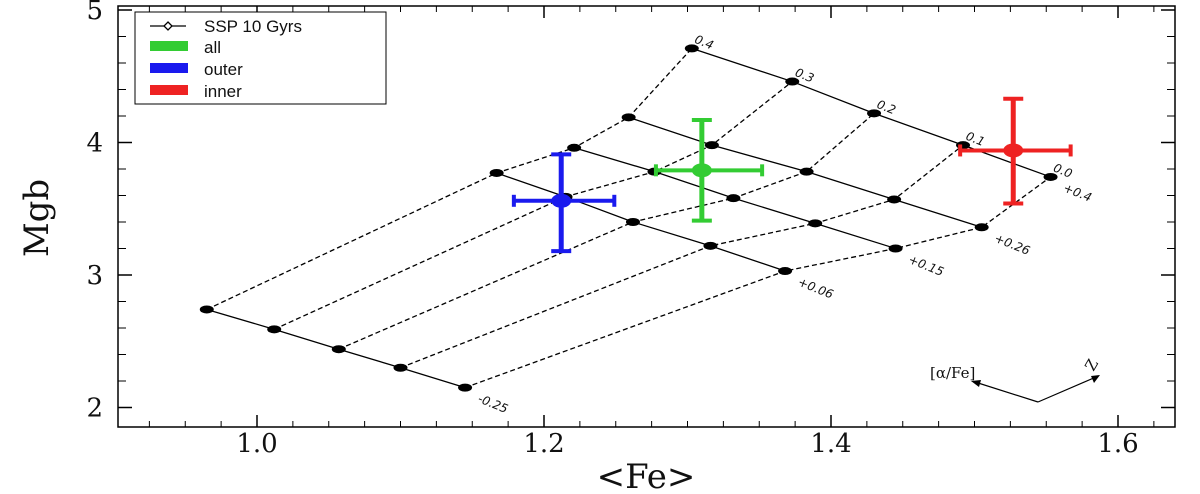 Image resolution: width=1200 pixels, height=494 pixels. Describe the element at coordinates (952, 373) in the screenshot. I see `alpha-fe-label: [α/Fe]` at that location.